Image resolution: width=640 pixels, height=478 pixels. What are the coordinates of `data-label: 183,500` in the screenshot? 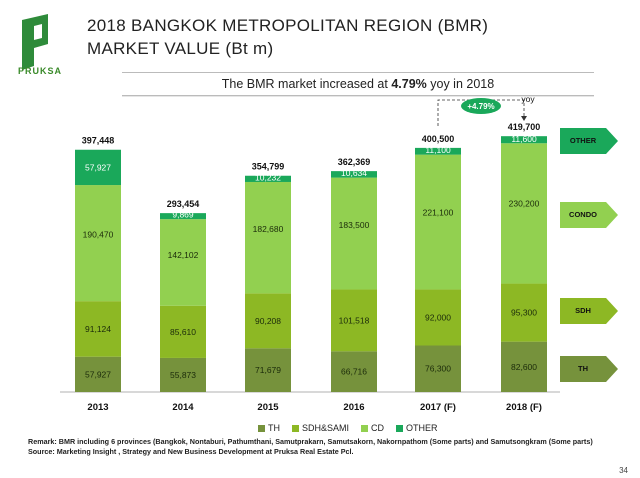 It's located at (354, 225).